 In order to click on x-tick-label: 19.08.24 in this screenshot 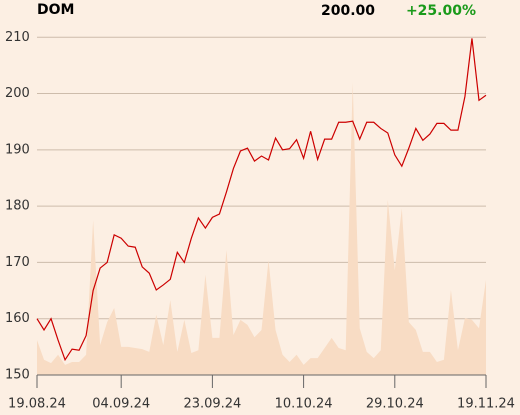, I will do `click(37, 404)`.